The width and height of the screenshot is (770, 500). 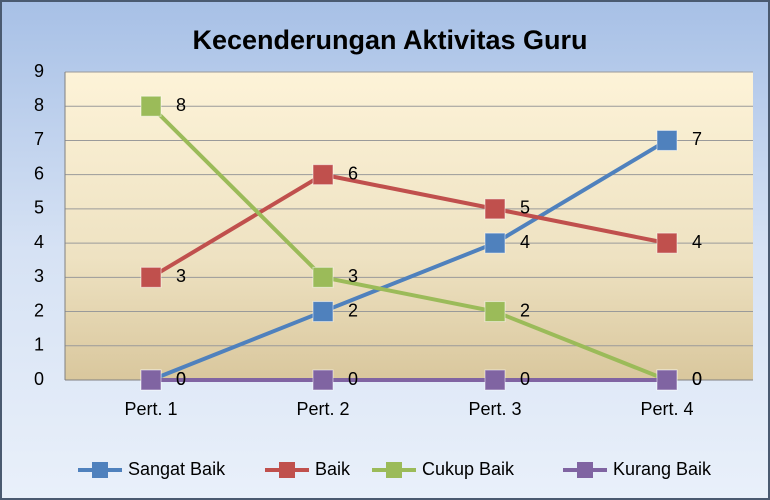 What do you see at coordinates (39, 345) in the screenshot?
I see `y-tick-label: 1` at bounding box center [39, 345].